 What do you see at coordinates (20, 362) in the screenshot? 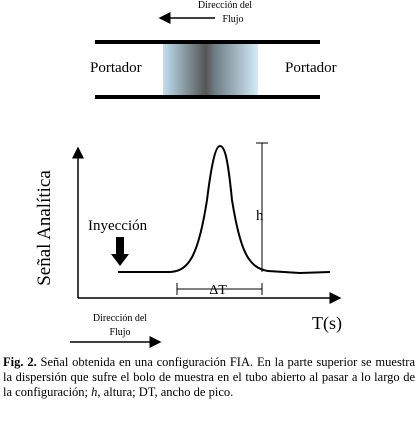
I see `caption-label: Fig. 2.` at bounding box center [20, 362].